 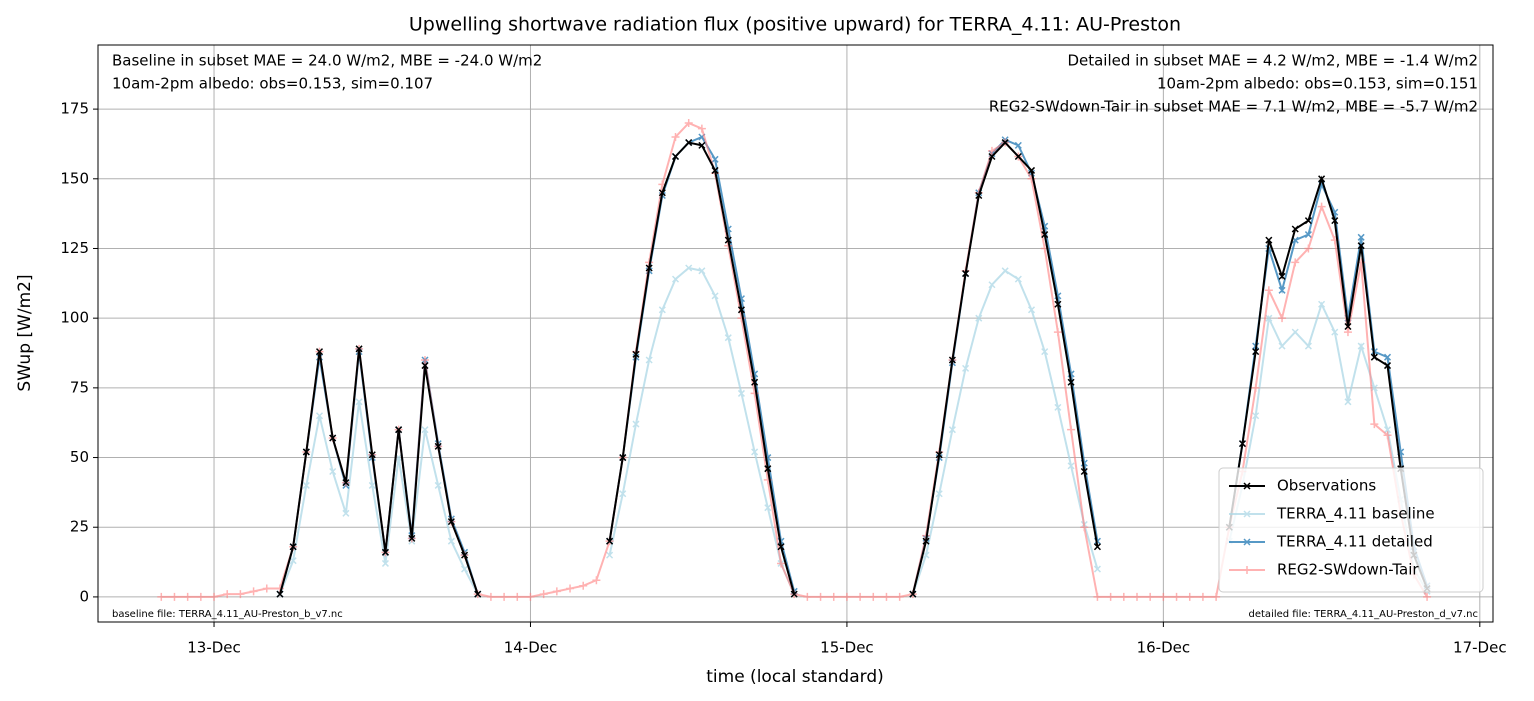 I want to click on legend-label: TERRA_4.11 baseline, so click(x=1355, y=514).